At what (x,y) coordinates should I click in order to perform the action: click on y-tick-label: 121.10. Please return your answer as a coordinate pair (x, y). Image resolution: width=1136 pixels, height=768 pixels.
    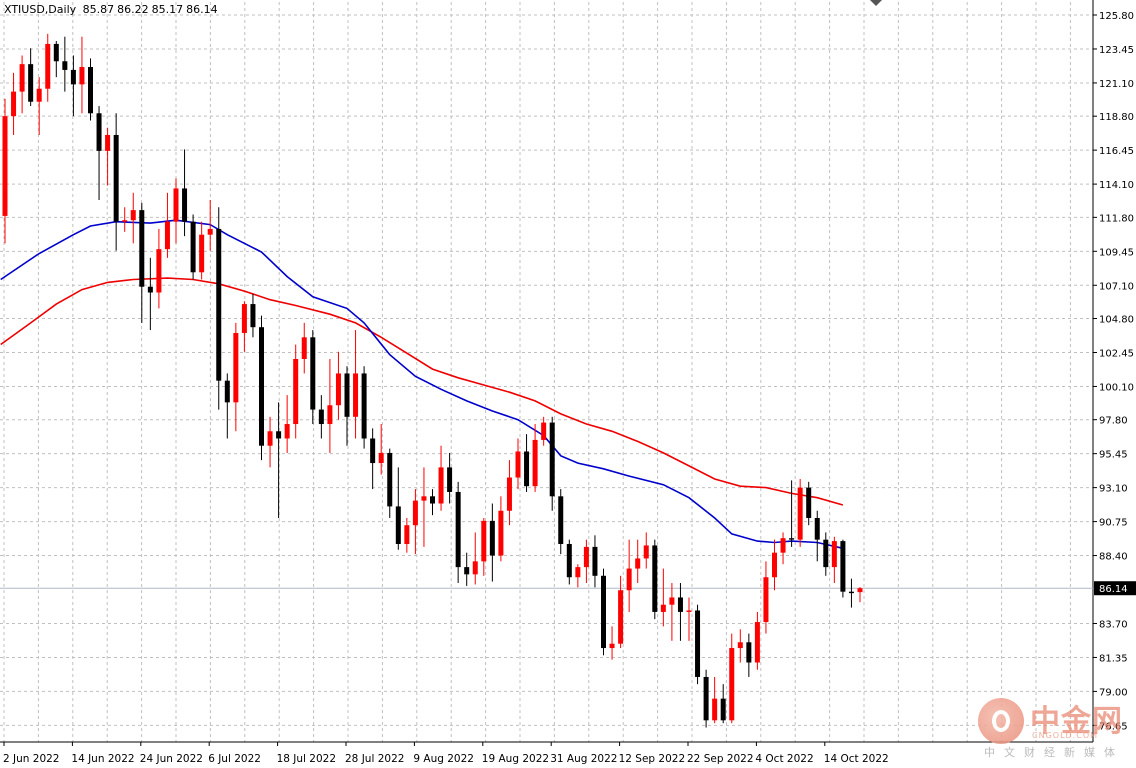
    Looking at the image, I should click on (1116, 84).